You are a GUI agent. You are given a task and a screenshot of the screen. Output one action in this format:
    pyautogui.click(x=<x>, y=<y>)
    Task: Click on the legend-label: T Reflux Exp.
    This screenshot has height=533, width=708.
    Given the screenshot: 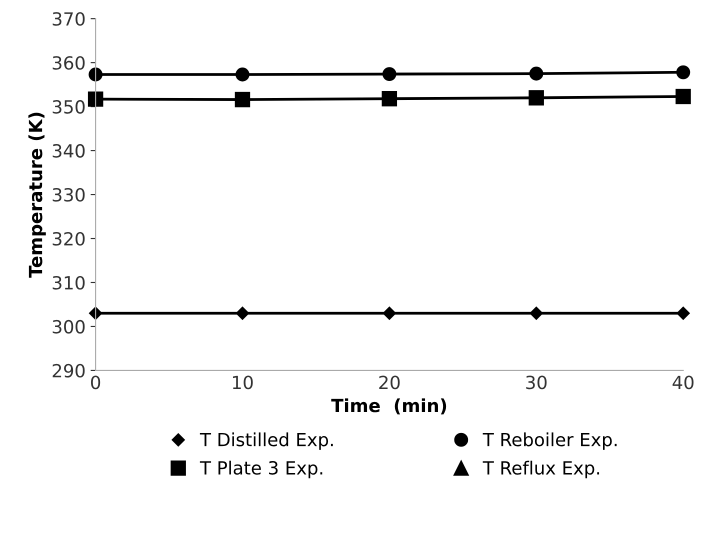 What is the action you would take?
    pyautogui.click(x=541, y=469)
    